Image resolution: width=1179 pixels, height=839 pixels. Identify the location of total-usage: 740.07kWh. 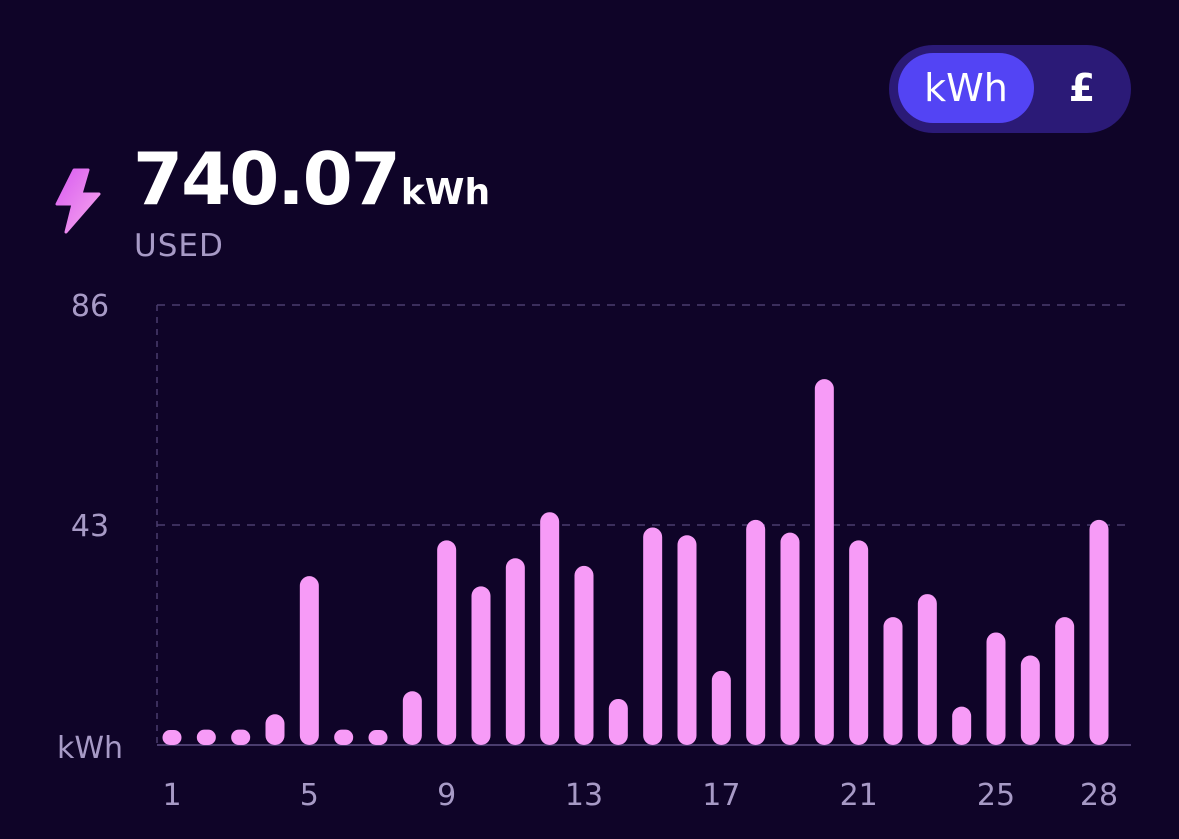
(311, 179).